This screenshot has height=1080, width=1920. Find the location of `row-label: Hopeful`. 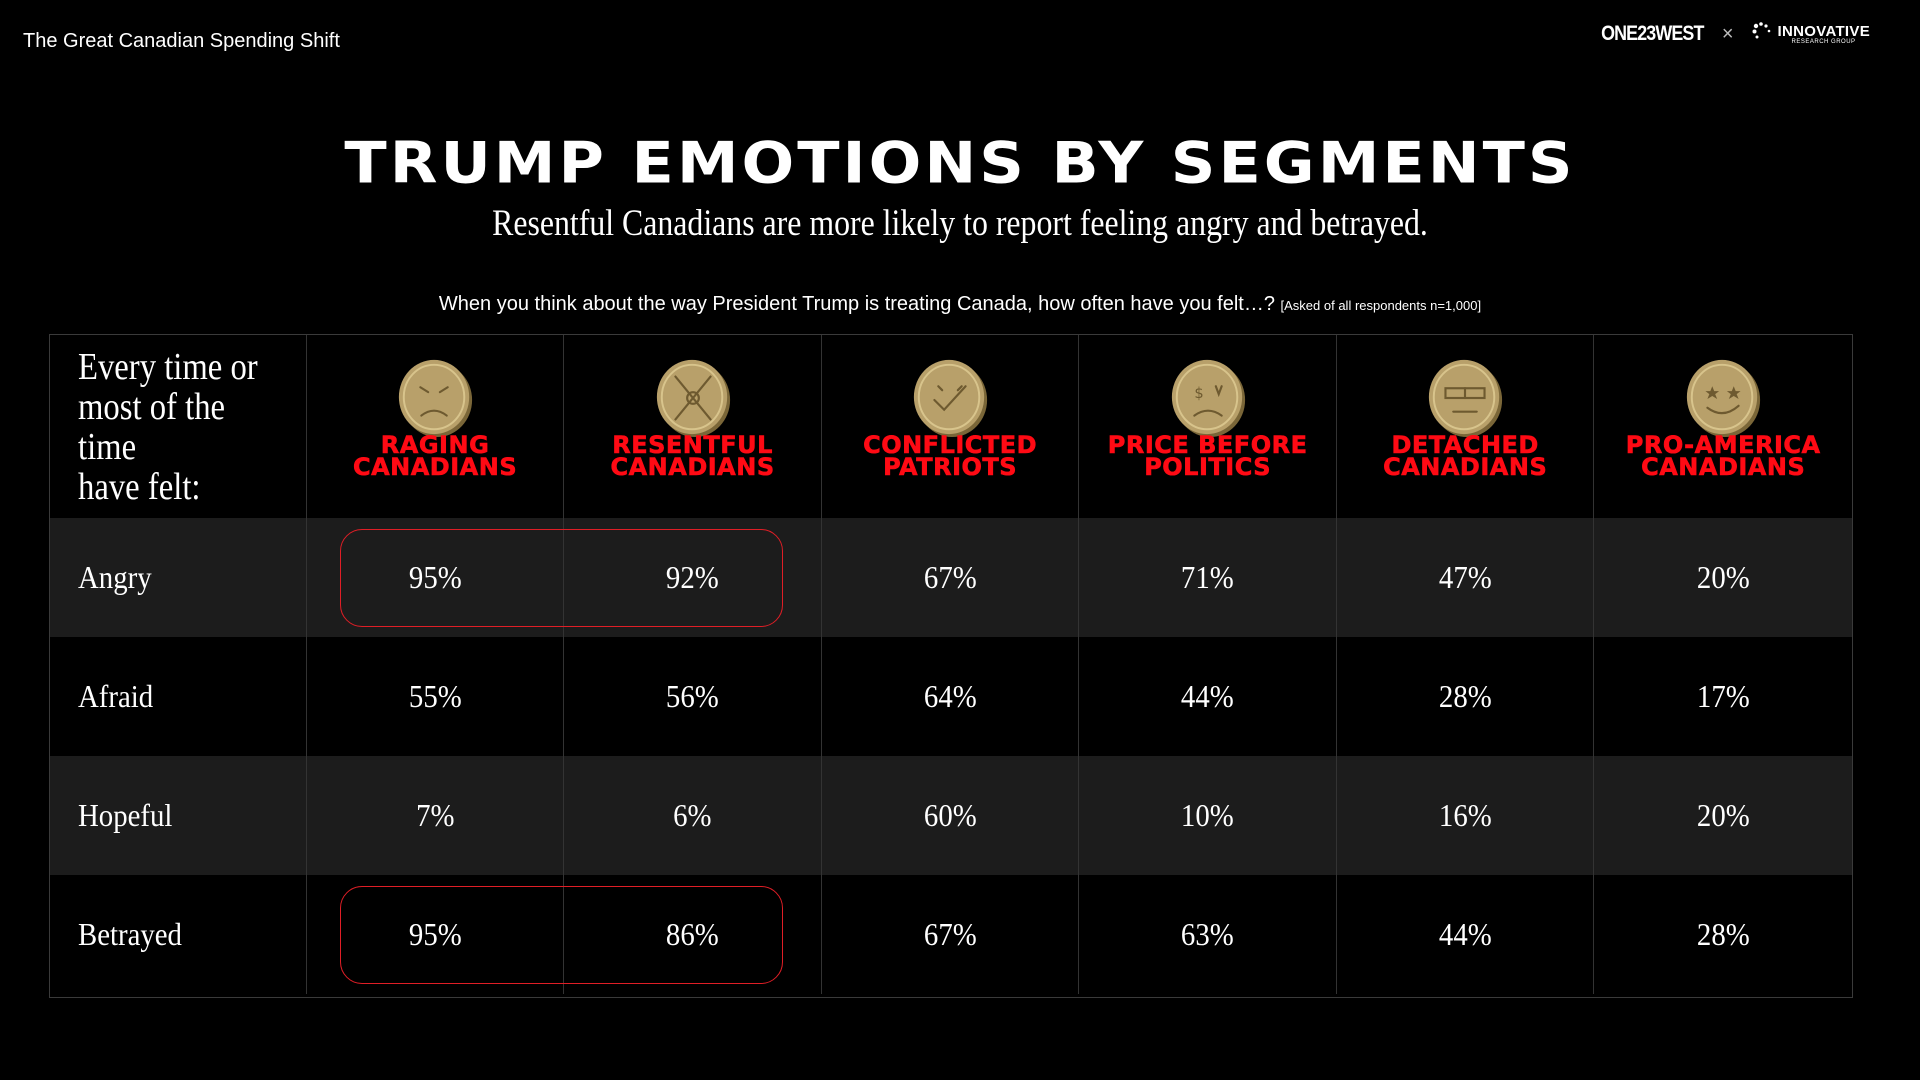

row-label: Hopeful is located at coordinates (125, 815).